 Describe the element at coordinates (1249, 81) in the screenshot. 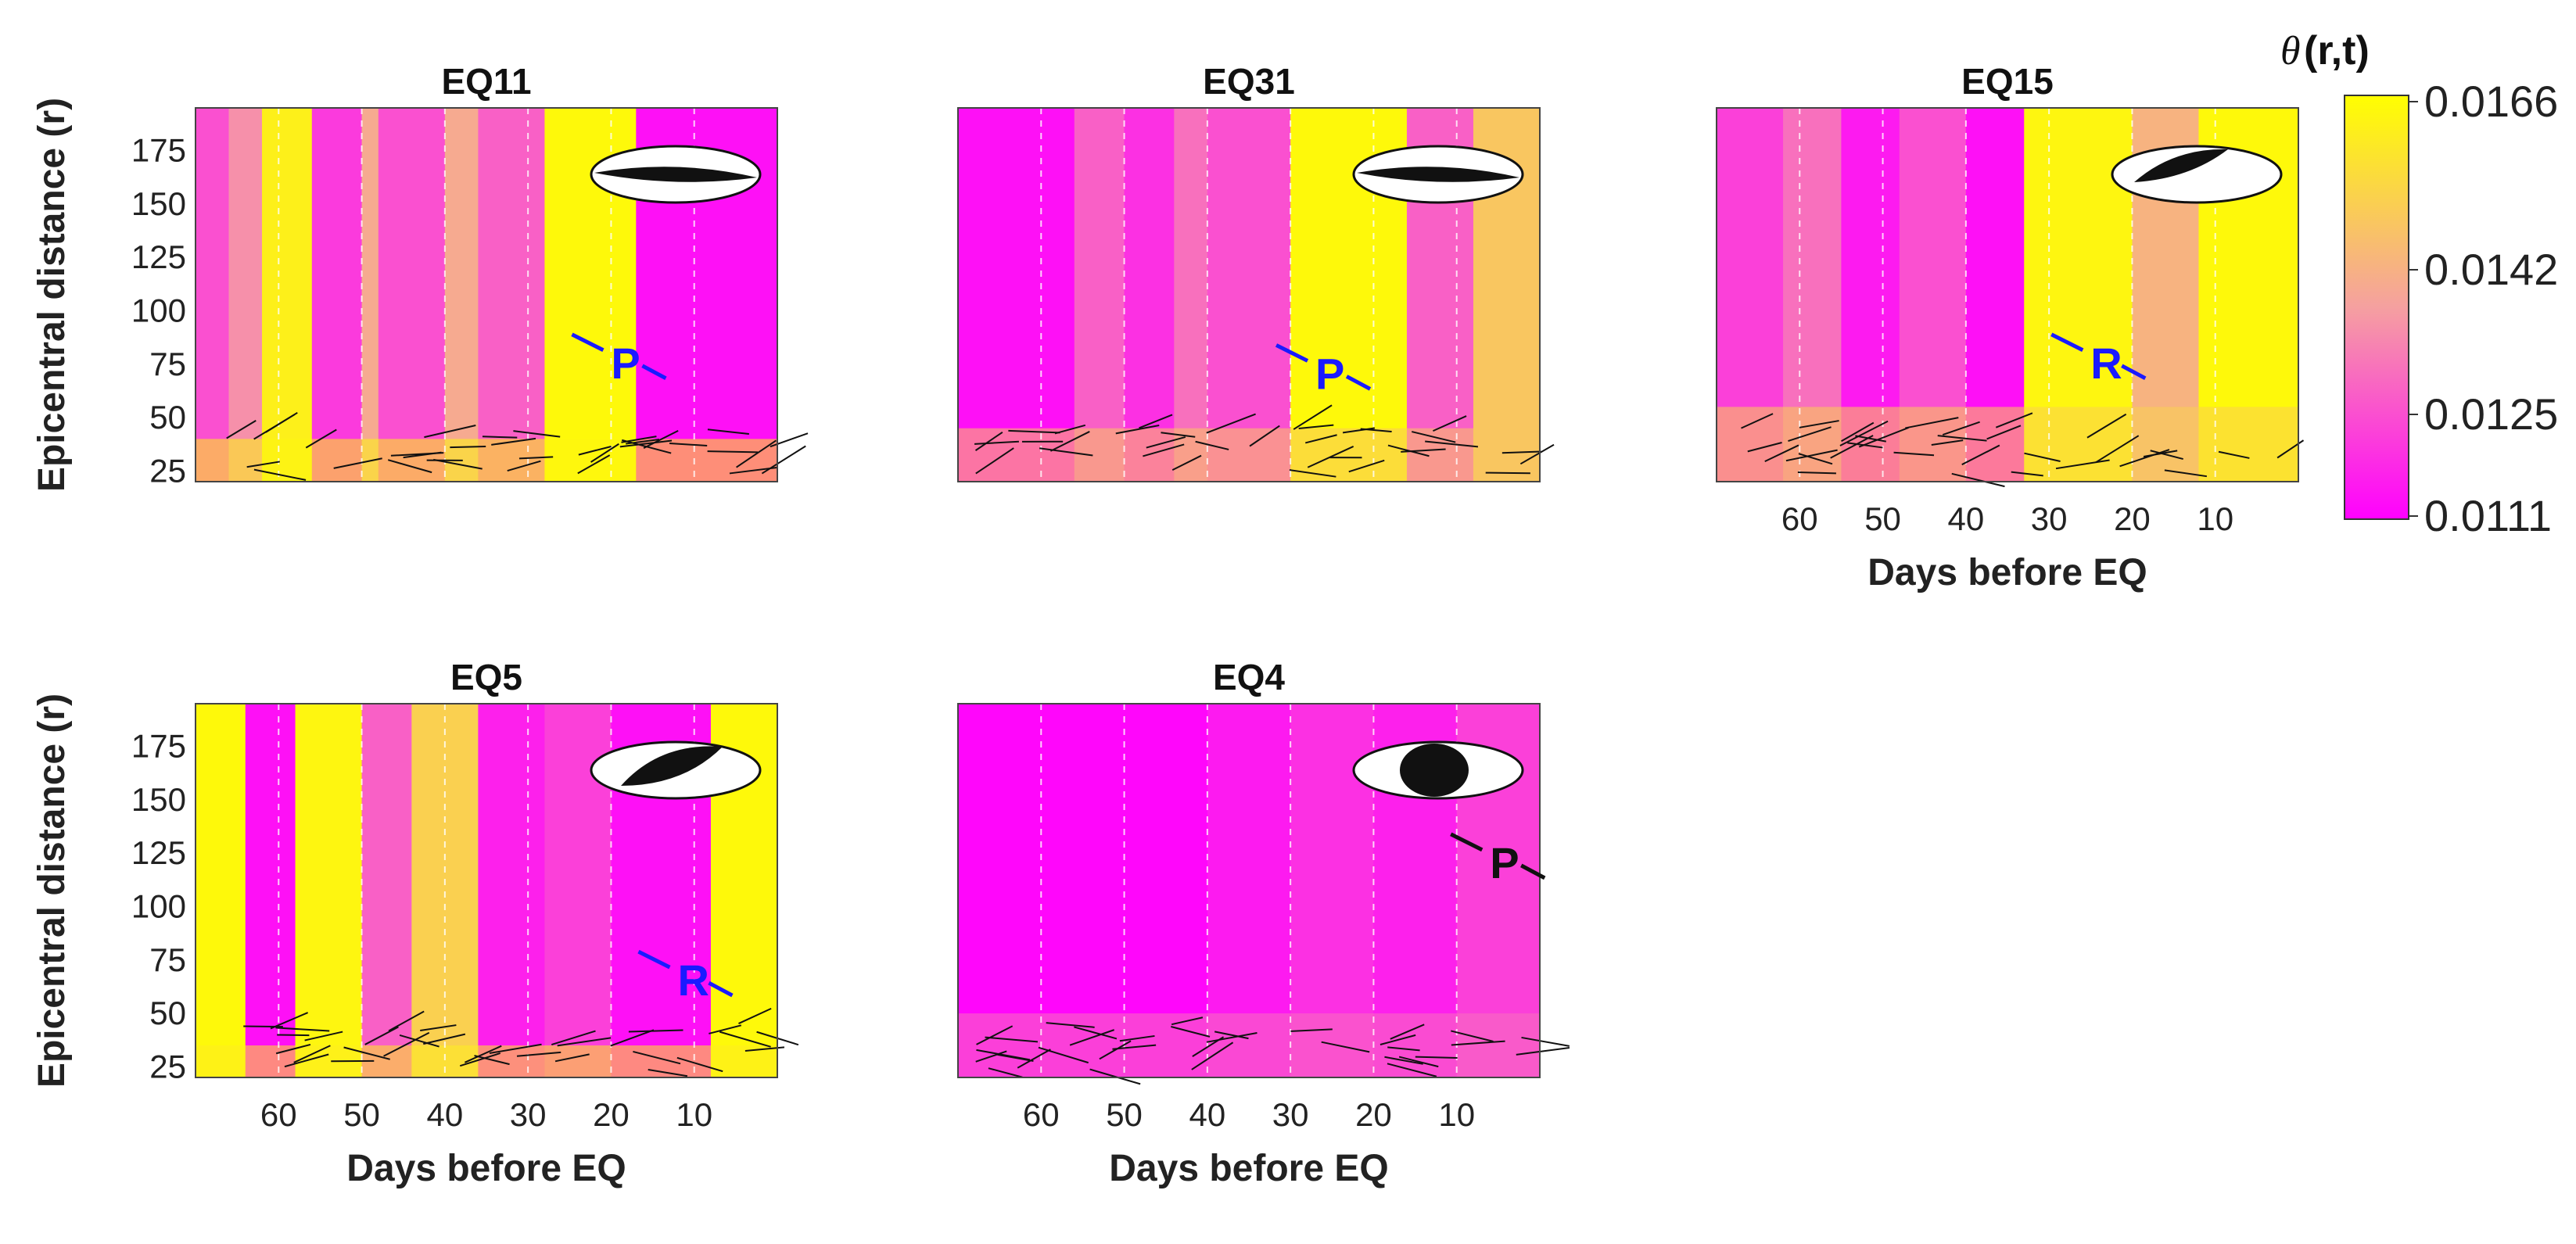

I see `panel-title: EQ31` at that location.